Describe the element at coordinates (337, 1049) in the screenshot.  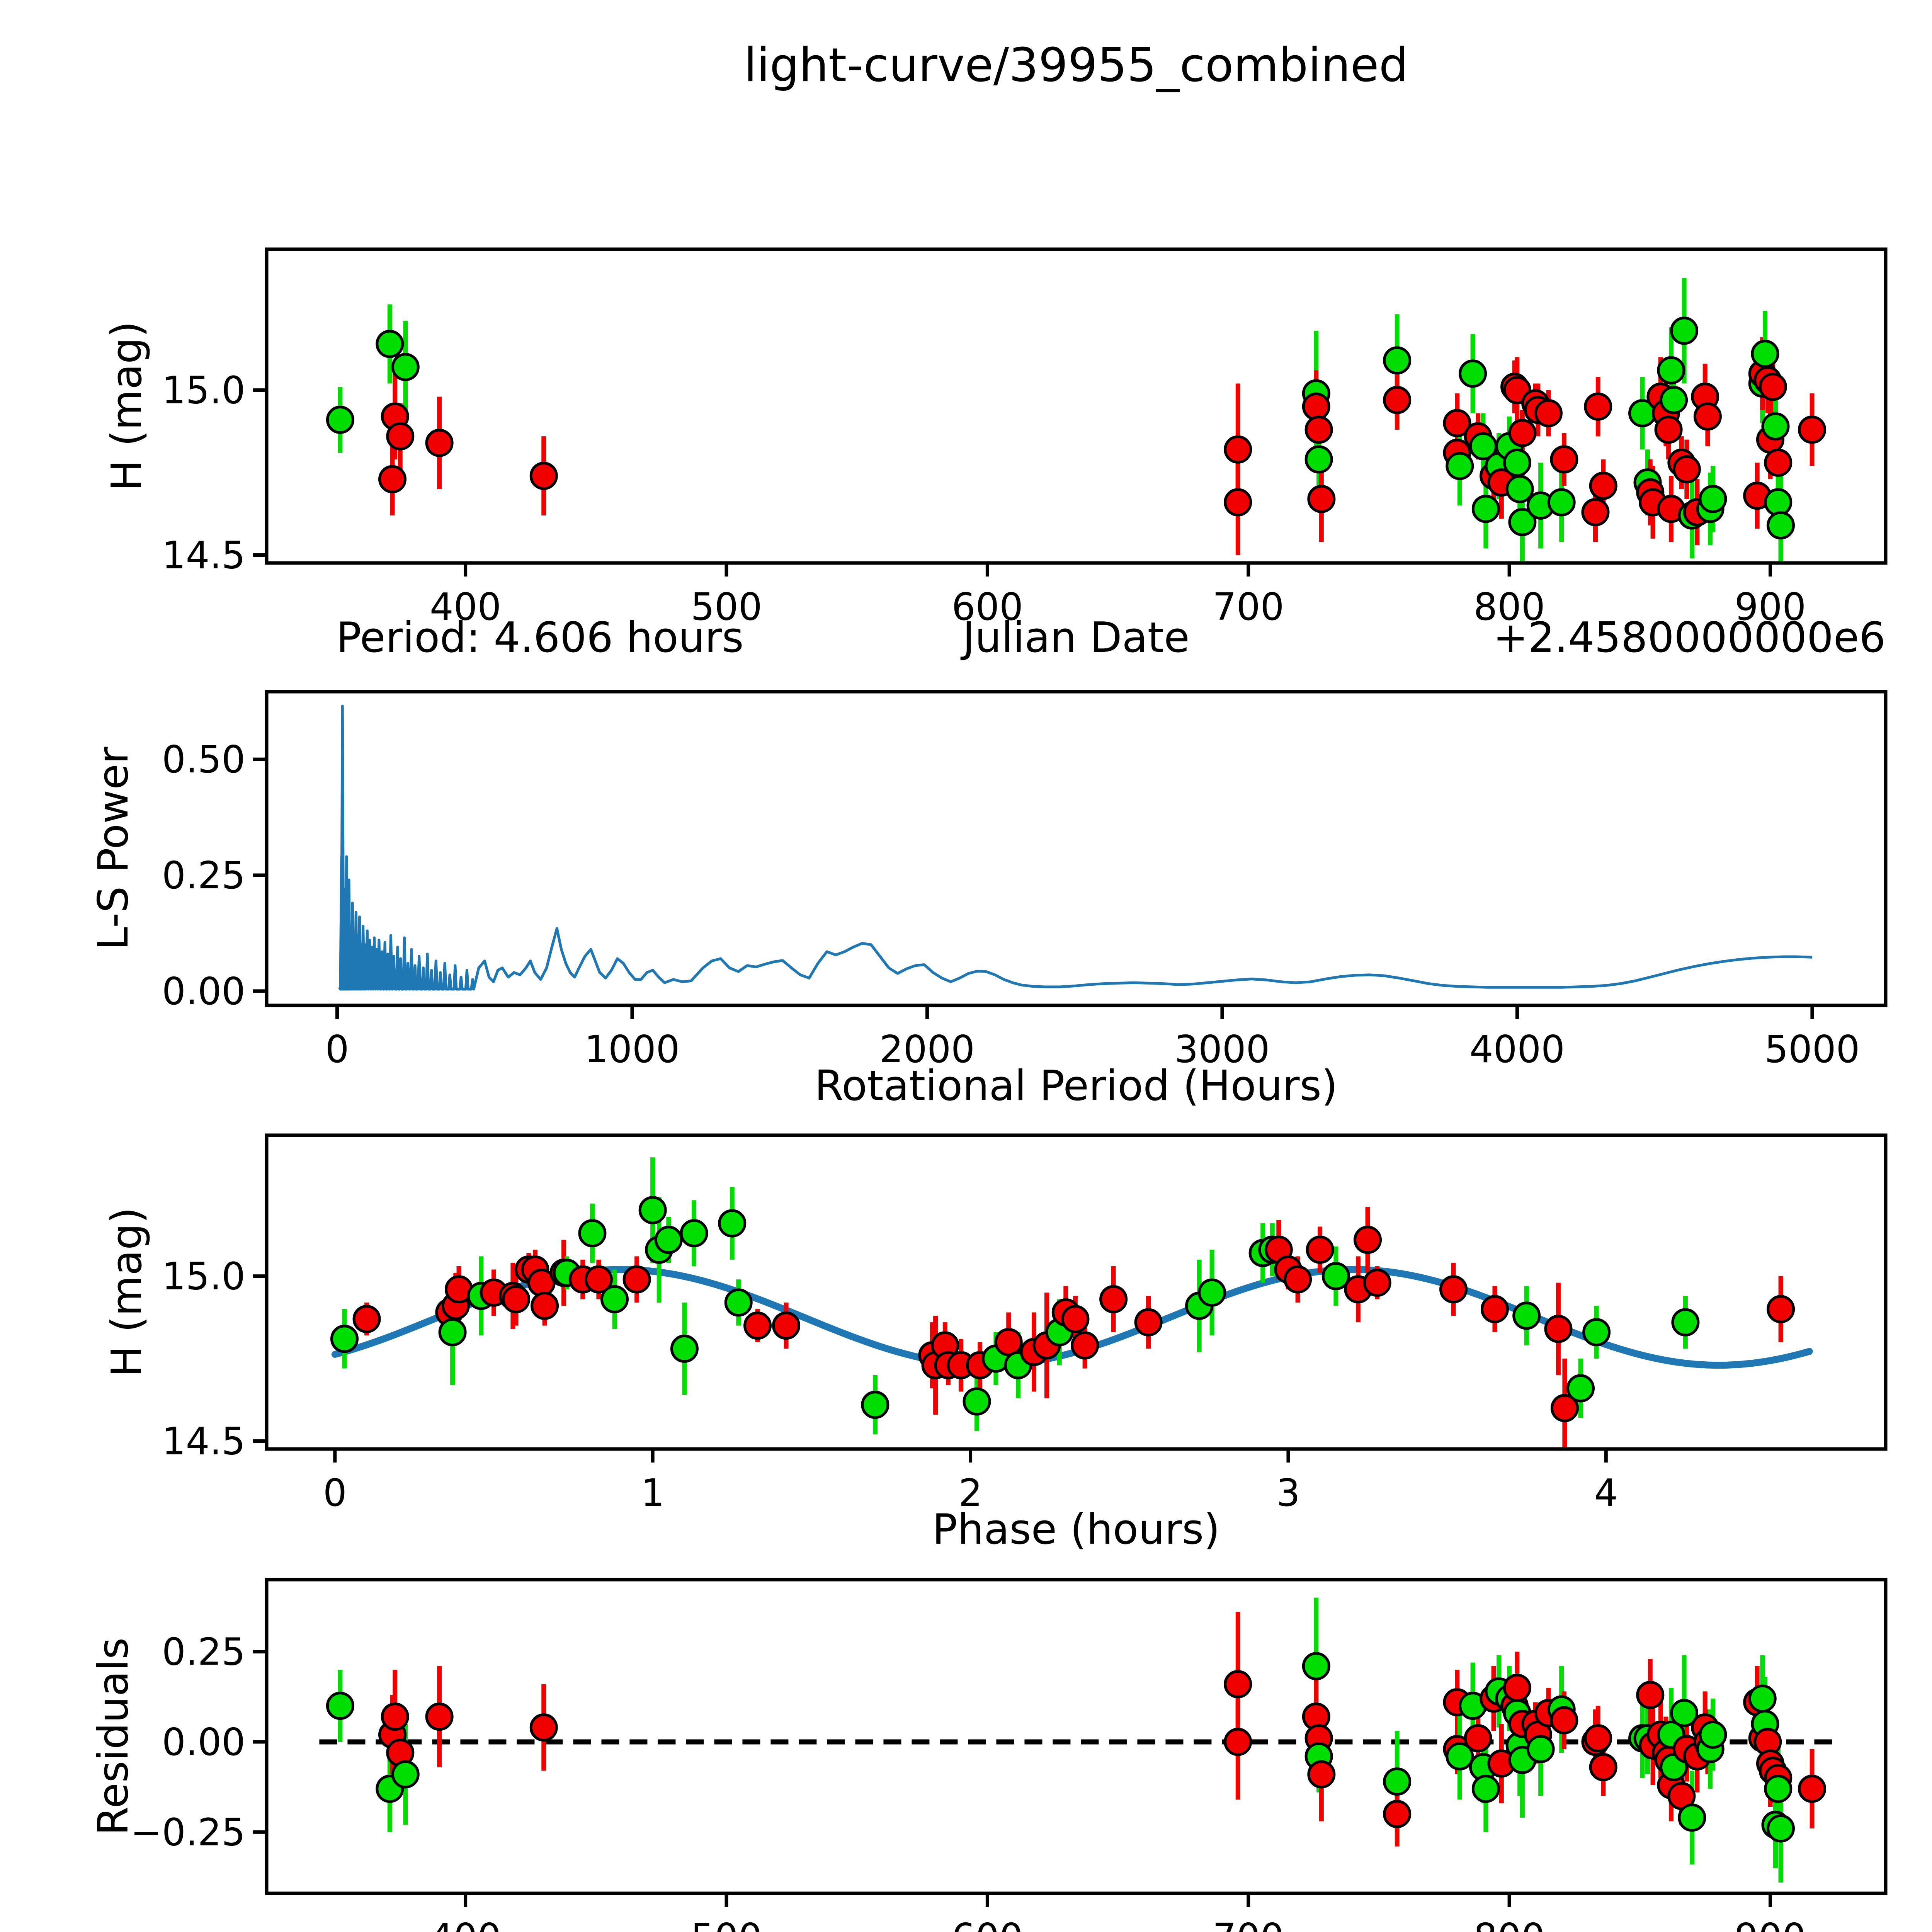
I see `x-tick-label: 0` at that location.